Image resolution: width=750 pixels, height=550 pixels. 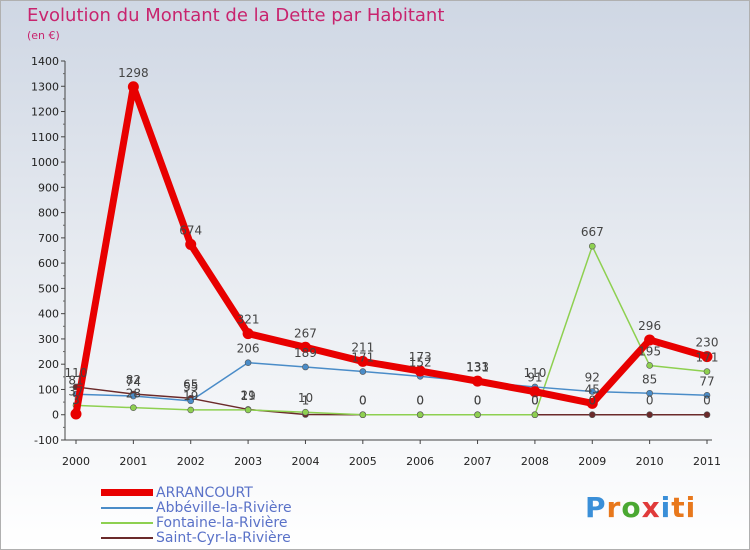 I want to click on legend-swatch-fontaine, so click(x=127, y=522).